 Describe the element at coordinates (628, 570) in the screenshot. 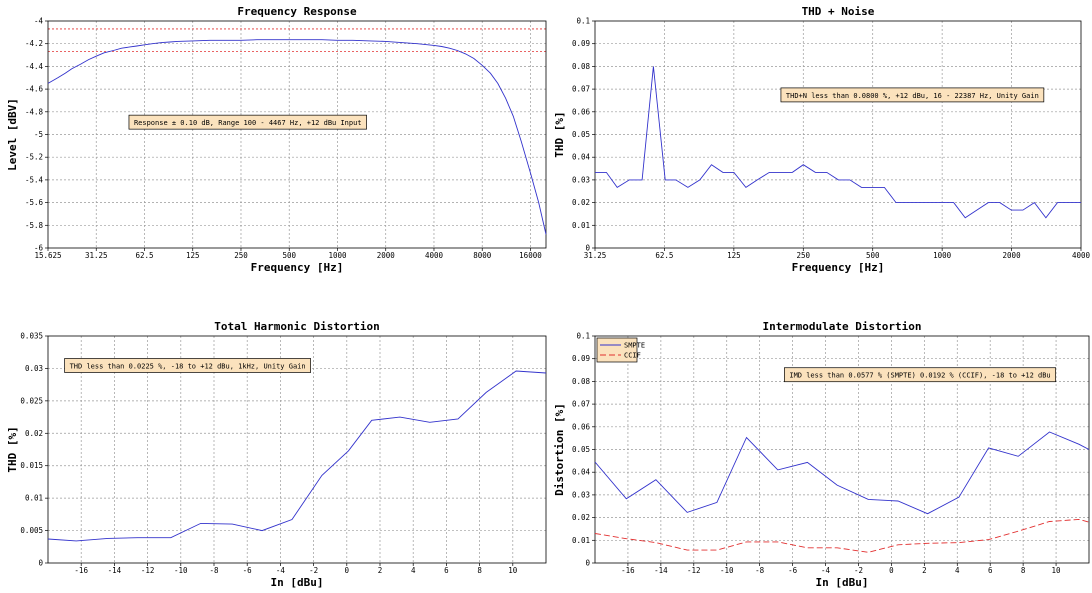

I see `chart4-xtick-label: -16` at that location.